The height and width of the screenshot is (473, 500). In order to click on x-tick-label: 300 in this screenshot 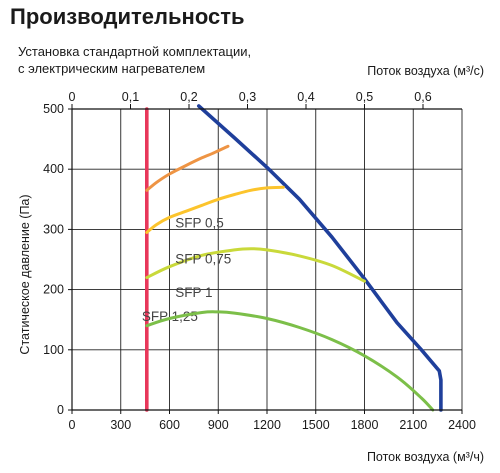, I will do `click(120, 425)`.